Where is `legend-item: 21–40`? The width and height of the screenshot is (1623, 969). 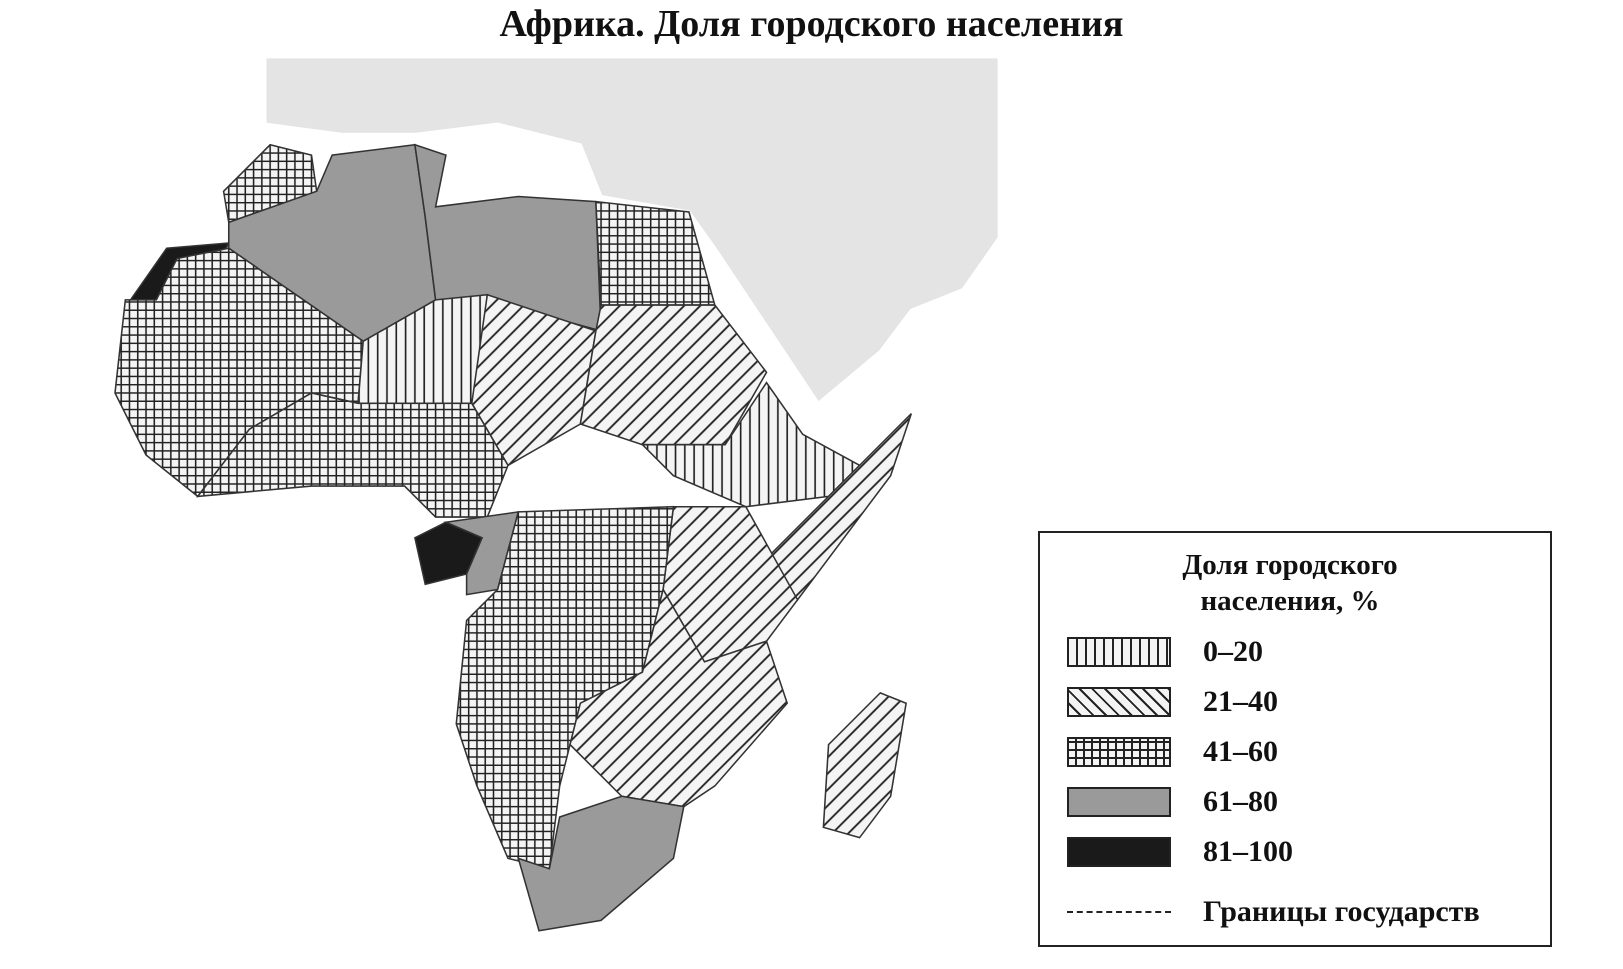
legend-item: 21–40 is located at coordinates (1172, 702).